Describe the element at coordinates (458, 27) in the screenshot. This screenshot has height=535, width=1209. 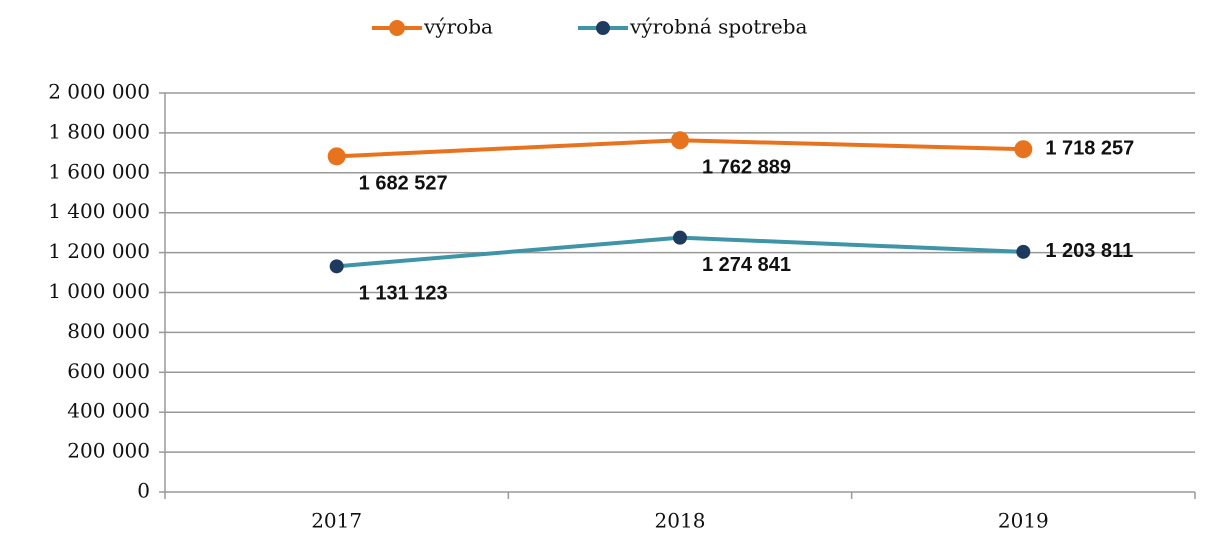
I see `legend-label: výroba` at that location.